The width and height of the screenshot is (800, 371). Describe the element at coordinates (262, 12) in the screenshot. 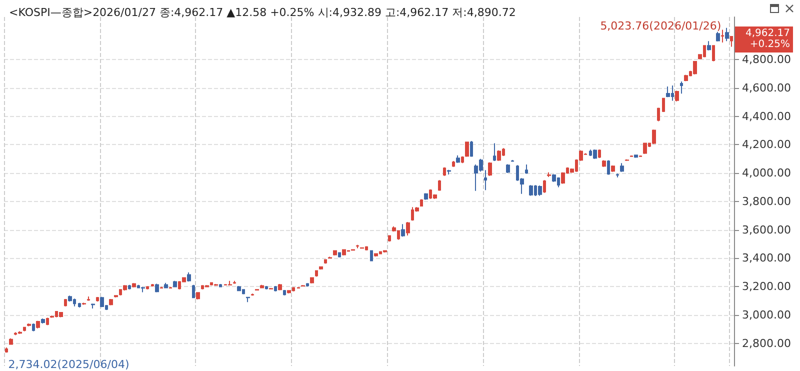

I see `chart-title: <KOSPI—종합>2026/01/27 종:4,962.17 ▲12.58 +0.25% 시:4,932.89 고:4,962.17 저:4,890.72` at that location.